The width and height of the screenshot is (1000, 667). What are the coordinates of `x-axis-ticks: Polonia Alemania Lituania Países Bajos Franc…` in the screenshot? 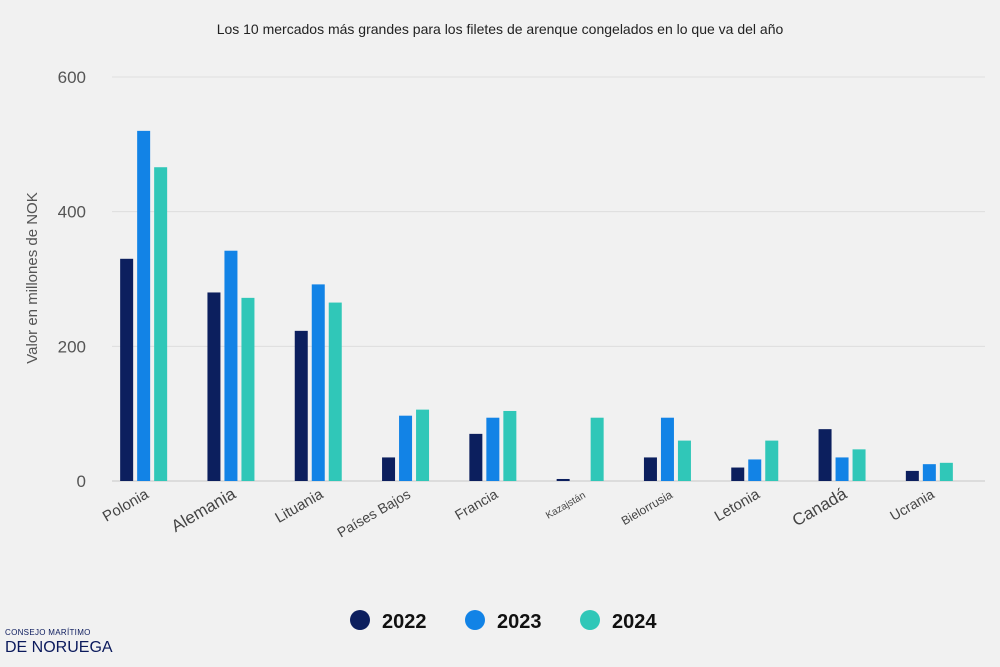 It's located at (518, 512).